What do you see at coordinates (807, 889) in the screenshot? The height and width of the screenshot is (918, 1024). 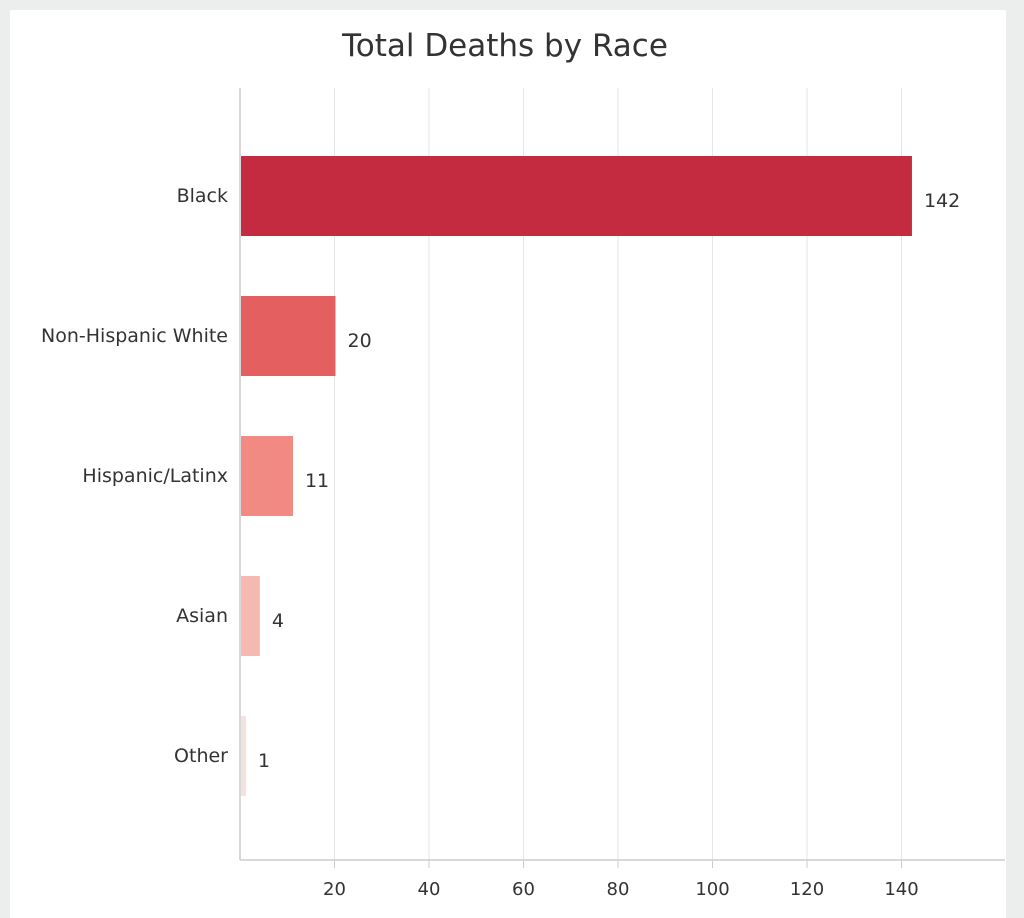 I see `x-tick-label: 120` at bounding box center [807, 889].